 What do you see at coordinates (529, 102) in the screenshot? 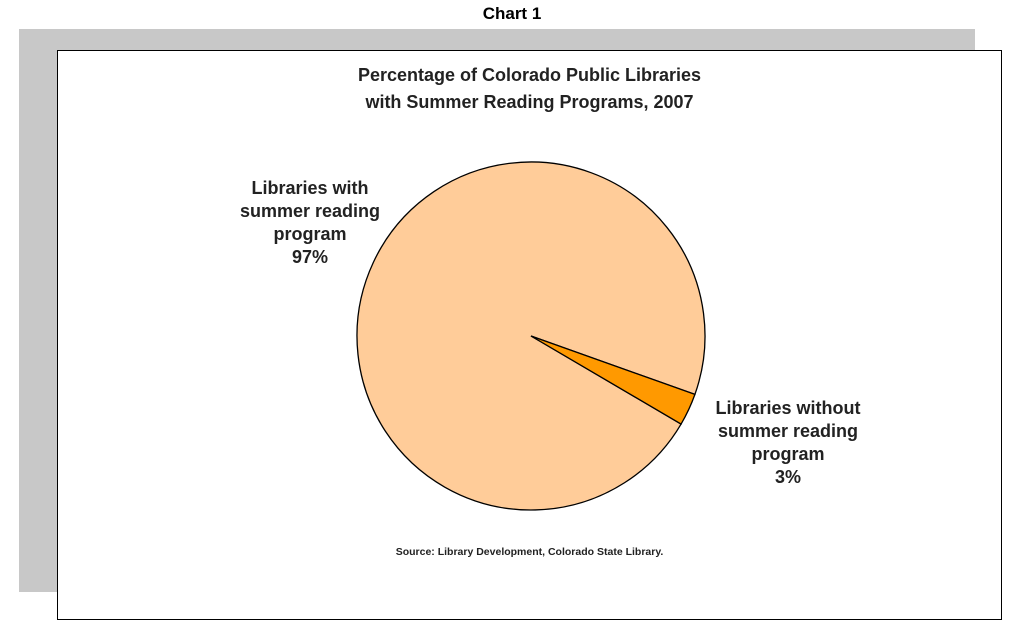
I see `chart-title-line-2: with Summer Reading Programs, 2007` at bounding box center [529, 102].